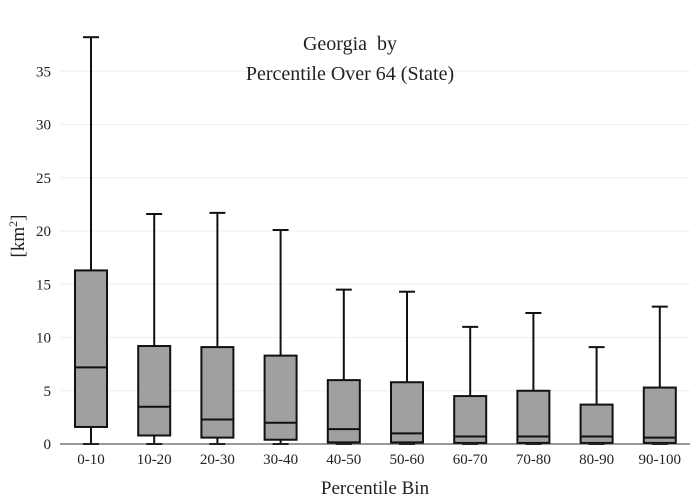 The width and height of the screenshot is (700, 500). I want to click on y-tick-label: 0, so click(48, 445).